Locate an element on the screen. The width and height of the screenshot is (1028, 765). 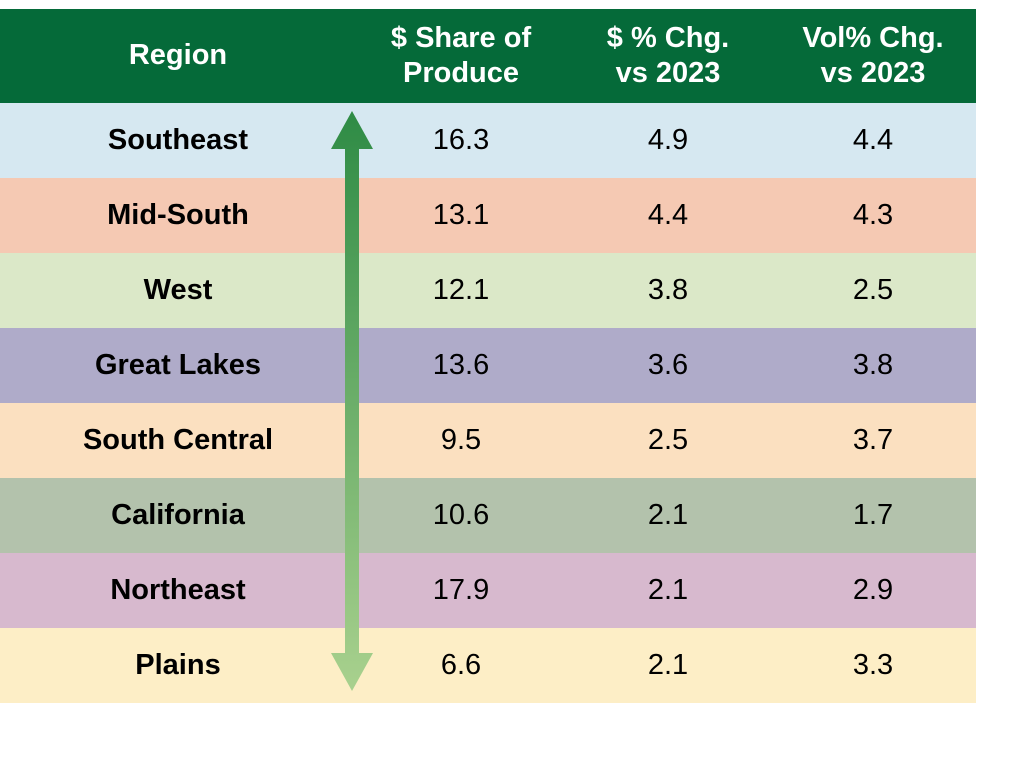
share-cell: 9.5 is located at coordinates (461, 440).